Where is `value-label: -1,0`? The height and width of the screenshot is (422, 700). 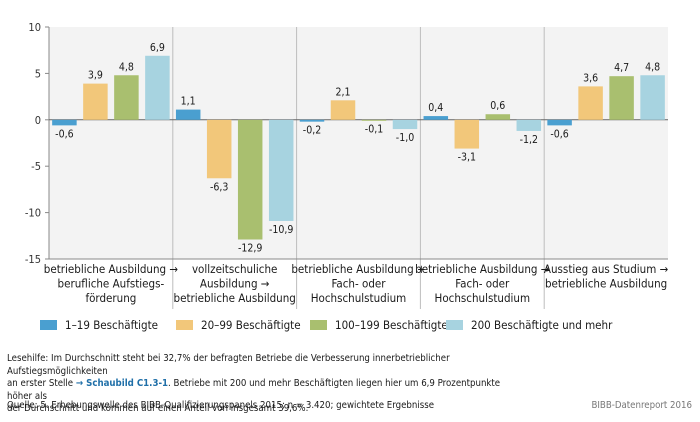
value-label: -1,0 is located at coordinates (405, 138).